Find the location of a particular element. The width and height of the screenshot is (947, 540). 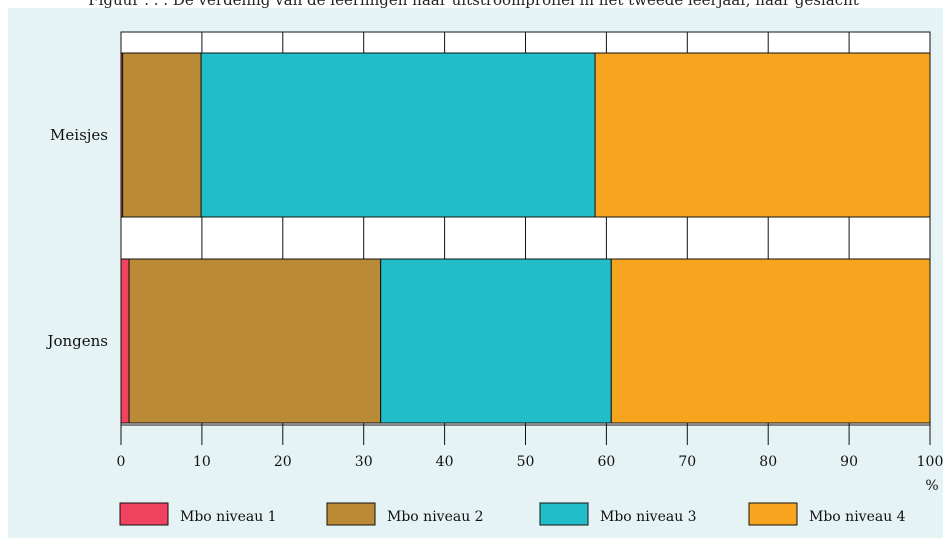

x-tick-label: 60 is located at coordinates (606, 462).